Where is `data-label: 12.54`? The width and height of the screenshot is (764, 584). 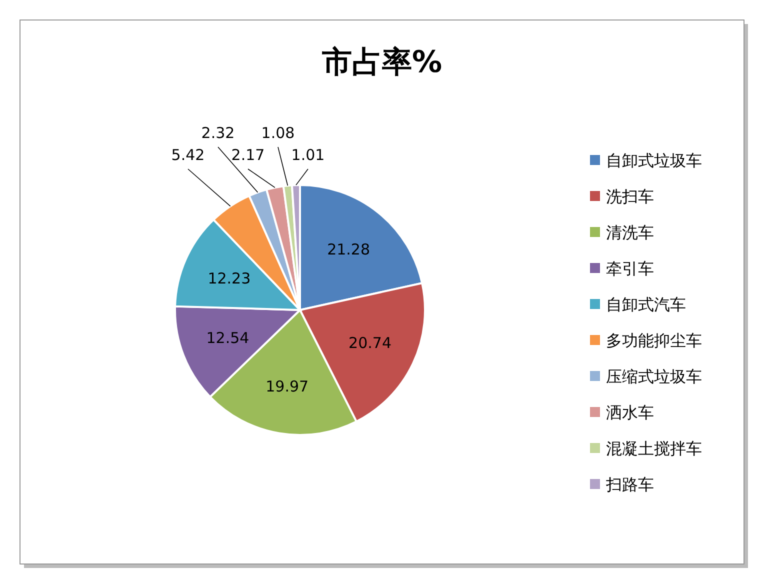
data-label: 12.54 is located at coordinates (228, 338).